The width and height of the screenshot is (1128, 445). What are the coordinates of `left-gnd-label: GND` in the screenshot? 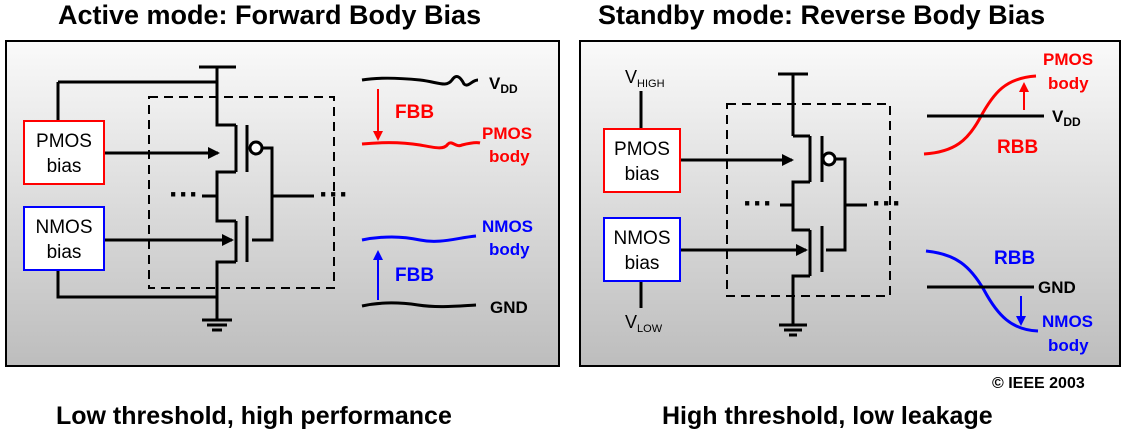 It's located at (509, 307).